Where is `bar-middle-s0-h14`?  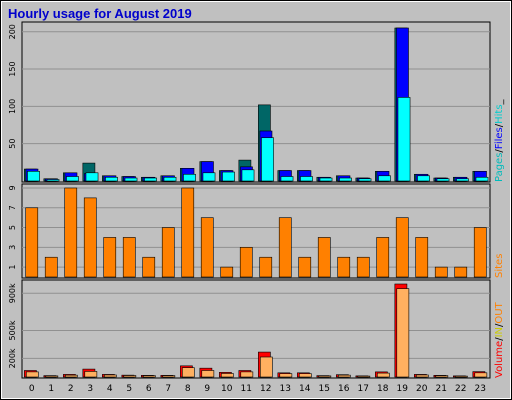 bar-middle-s0-h14 is located at coordinates (305, 267).